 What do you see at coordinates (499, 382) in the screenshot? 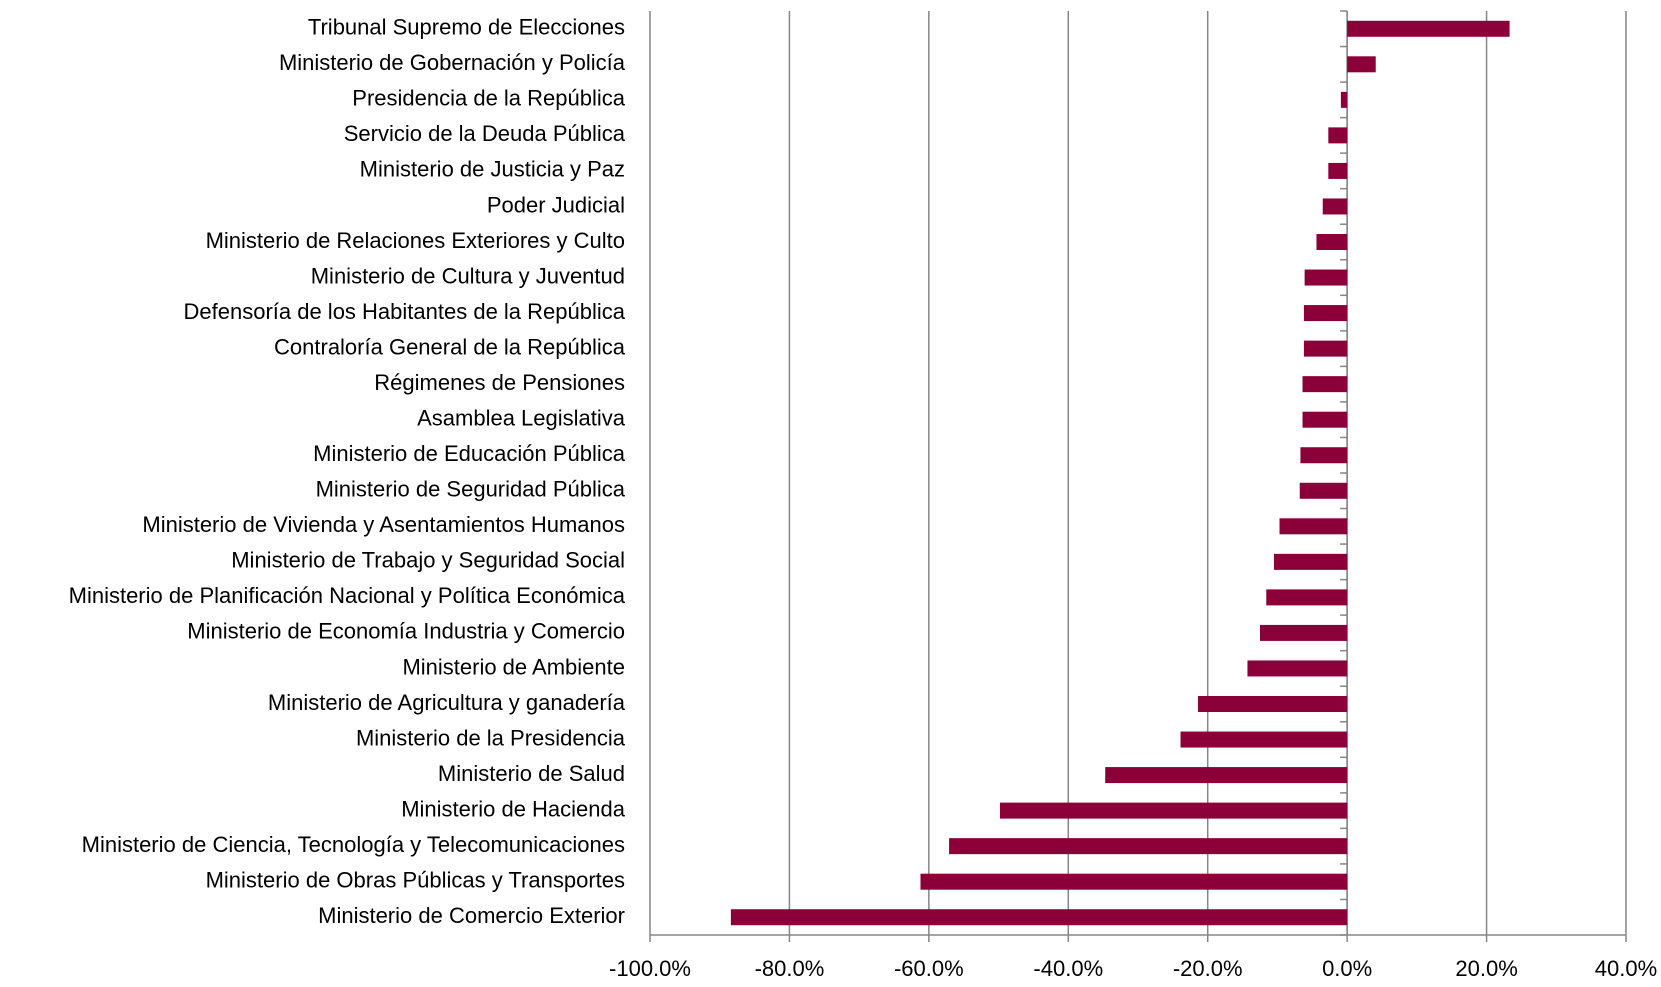
I see `y-tick-label: Régimenes de Pensiones` at bounding box center [499, 382].